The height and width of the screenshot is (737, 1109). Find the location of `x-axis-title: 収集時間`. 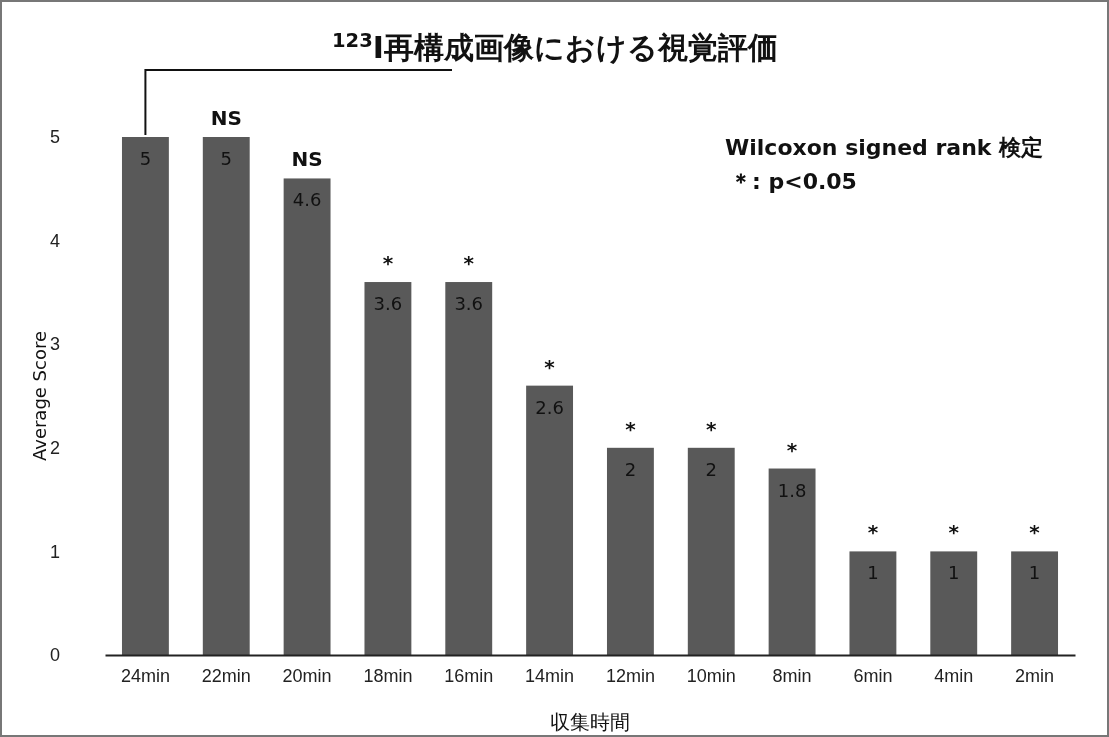

x-axis-title: 収集時間 is located at coordinates (590, 722).